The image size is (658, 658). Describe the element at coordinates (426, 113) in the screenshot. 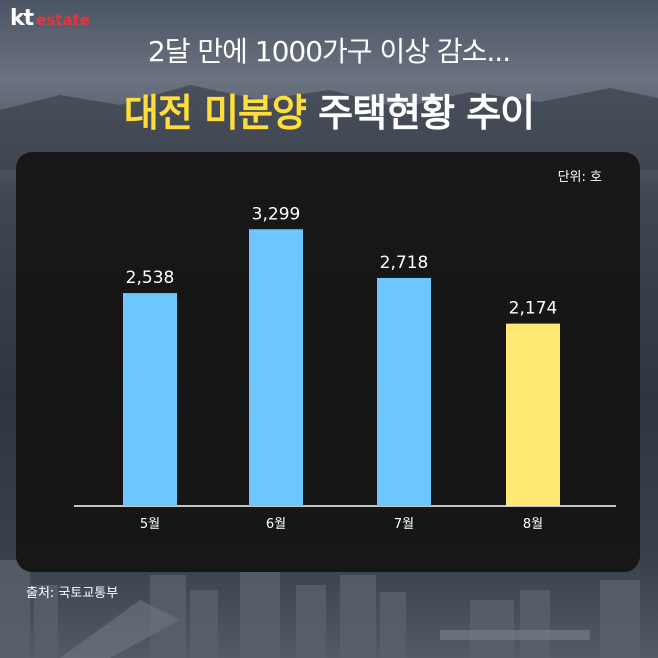

I see `title-rest: 주택현황 추이` at that location.